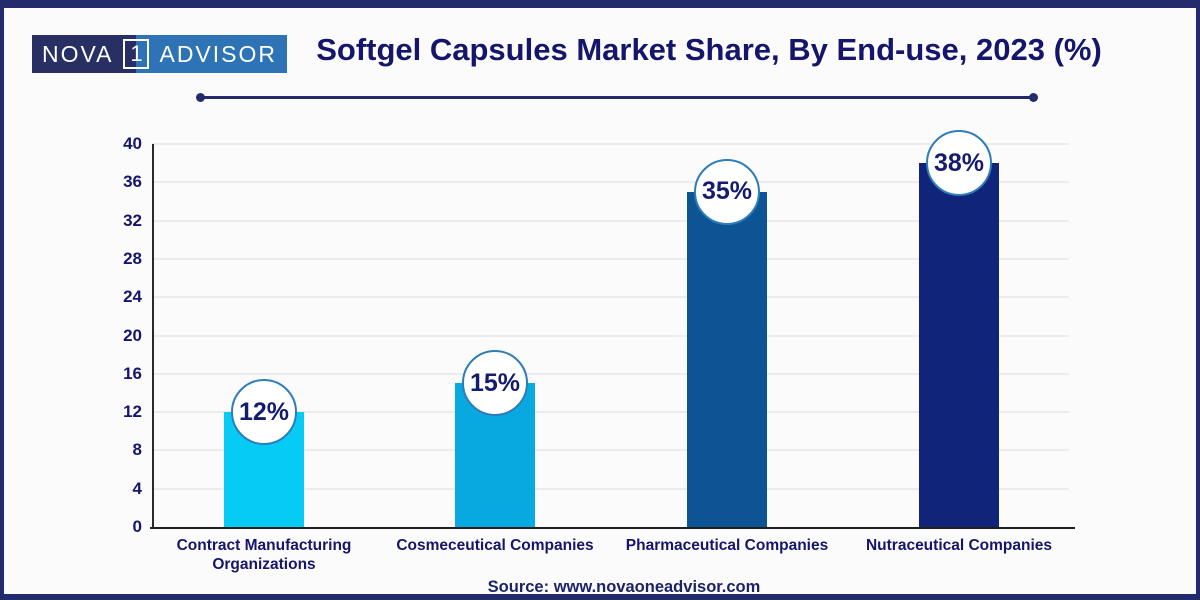 Image resolution: width=1200 pixels, height=600 pixels. Describe the element at coordinates (624, 587) in the screenshot. I see `source-text: Source: www.novaoneadvisor.com` at that location.